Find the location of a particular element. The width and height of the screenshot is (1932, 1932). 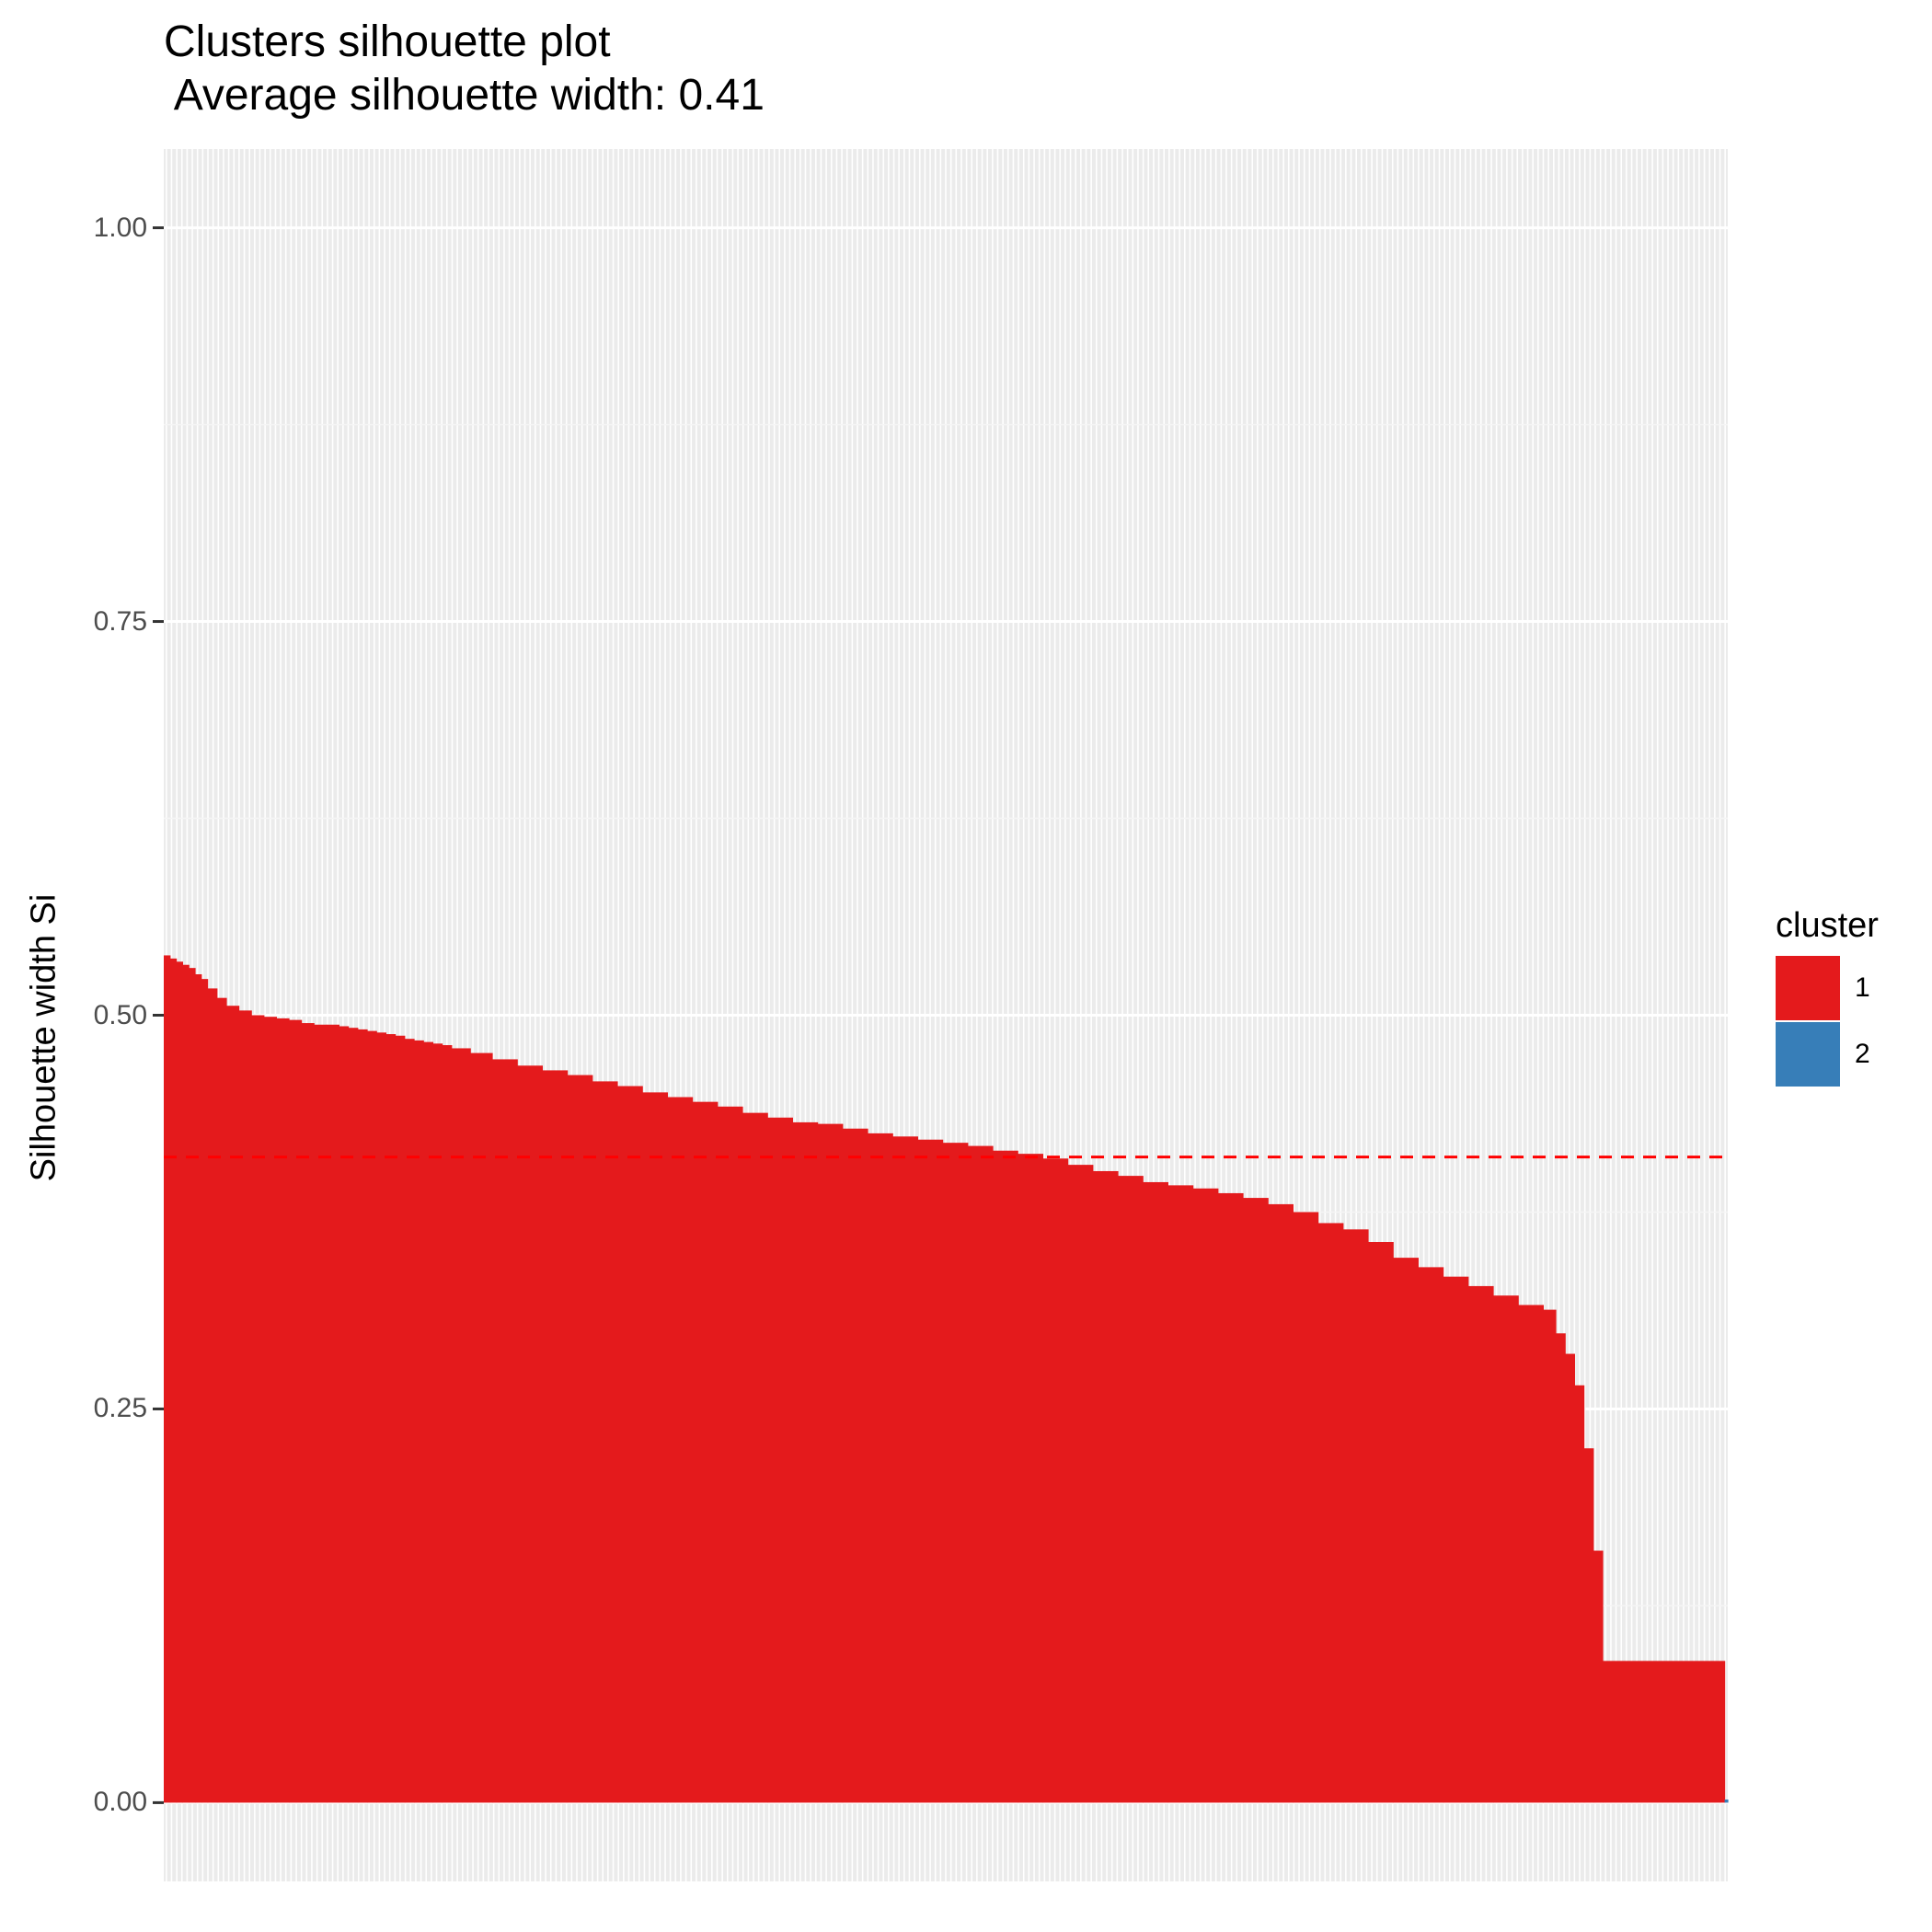

legend: cluster 1 2 is located at coordinates (1827, 997).